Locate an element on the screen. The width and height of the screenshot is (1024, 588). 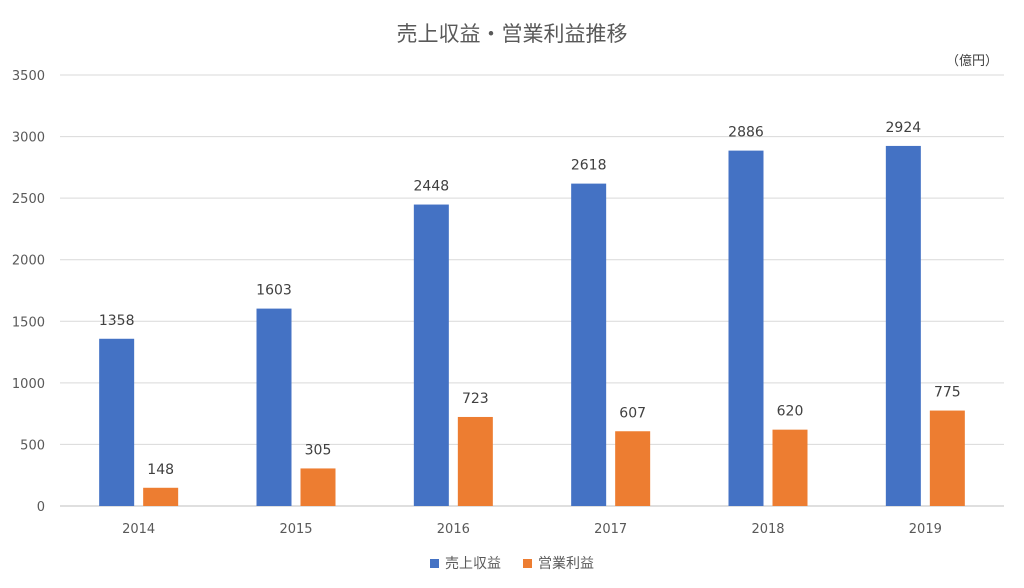
data-label-operating-profit: 148 is located at coordinates (160, 470).